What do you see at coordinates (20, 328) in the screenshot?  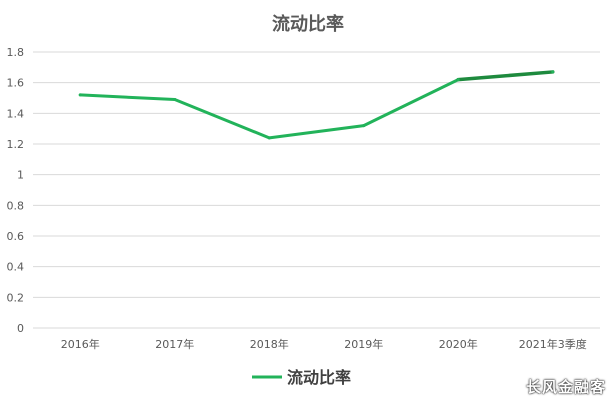 I see `y-tick-label: 0` at bounding box center [20, 328].